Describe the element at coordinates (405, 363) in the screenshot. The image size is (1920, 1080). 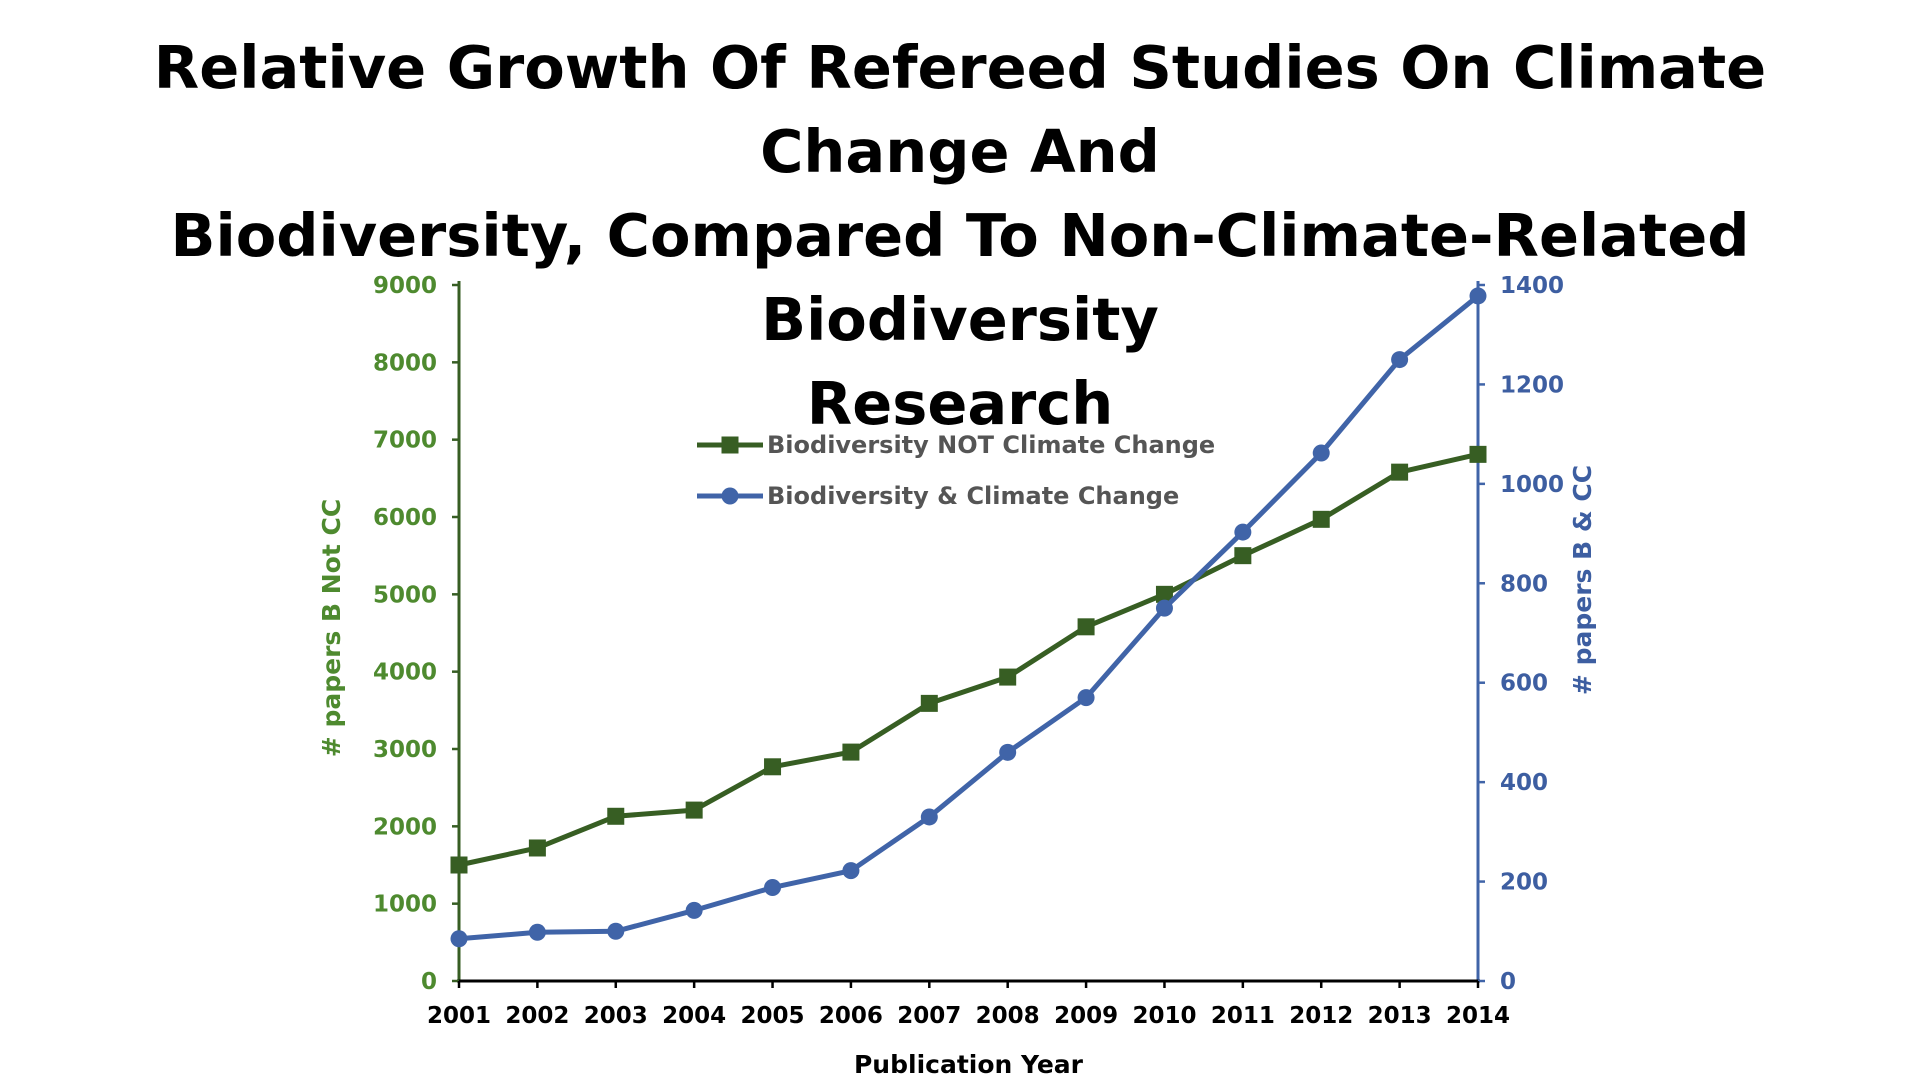
I see `left-y-tick-label: 8000` at that location.